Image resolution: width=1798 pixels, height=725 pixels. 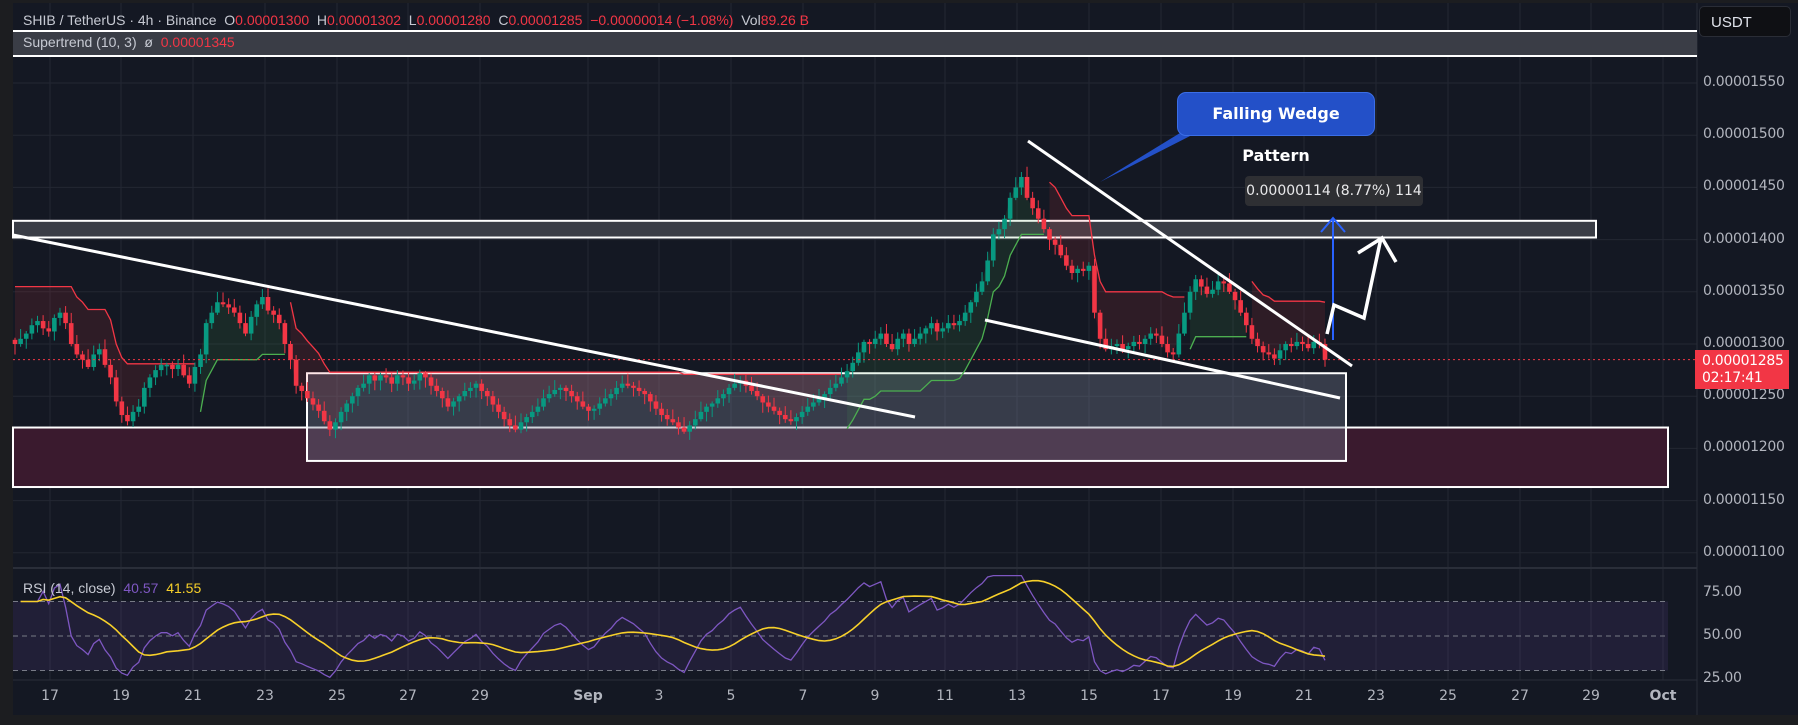 What do you see at coordinates (112, 588) in the screenshot?
I see `rsi-legend: RSI (14, close) 40.57 41.55` at bounding box center [112, 588].